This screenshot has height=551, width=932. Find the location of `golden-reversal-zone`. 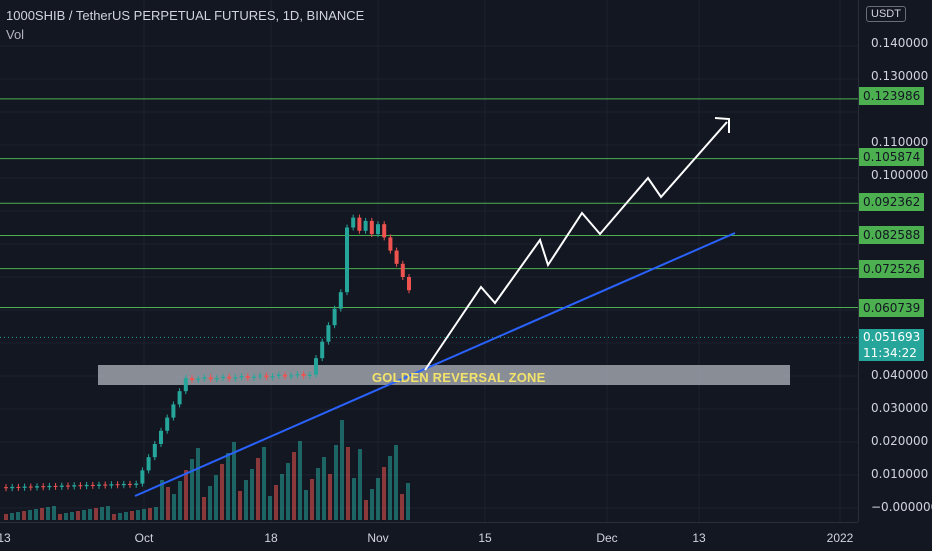

golden-reversal-zone is located at coordinates (444, 375).